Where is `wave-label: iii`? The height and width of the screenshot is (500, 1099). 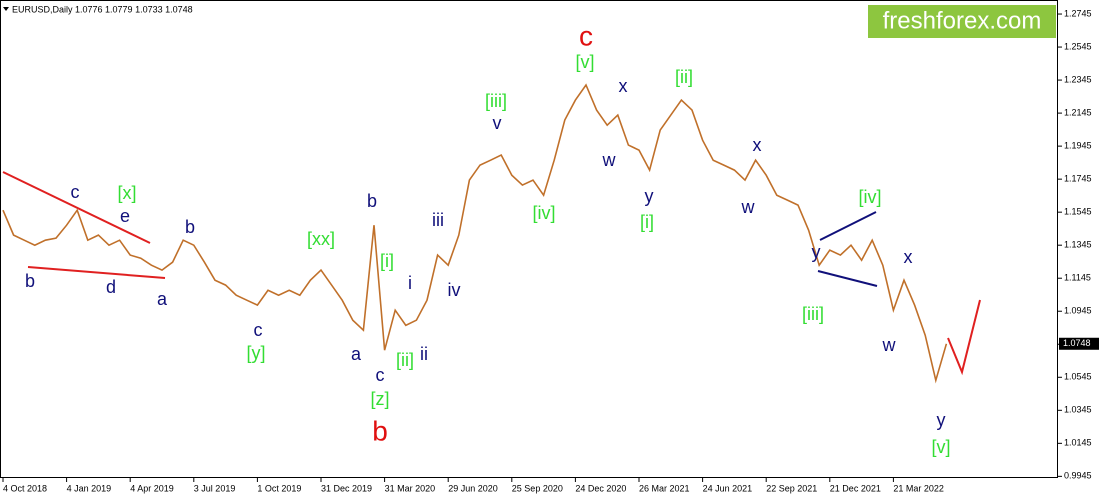 wave-label: iii is located at coordinates (438, 220).